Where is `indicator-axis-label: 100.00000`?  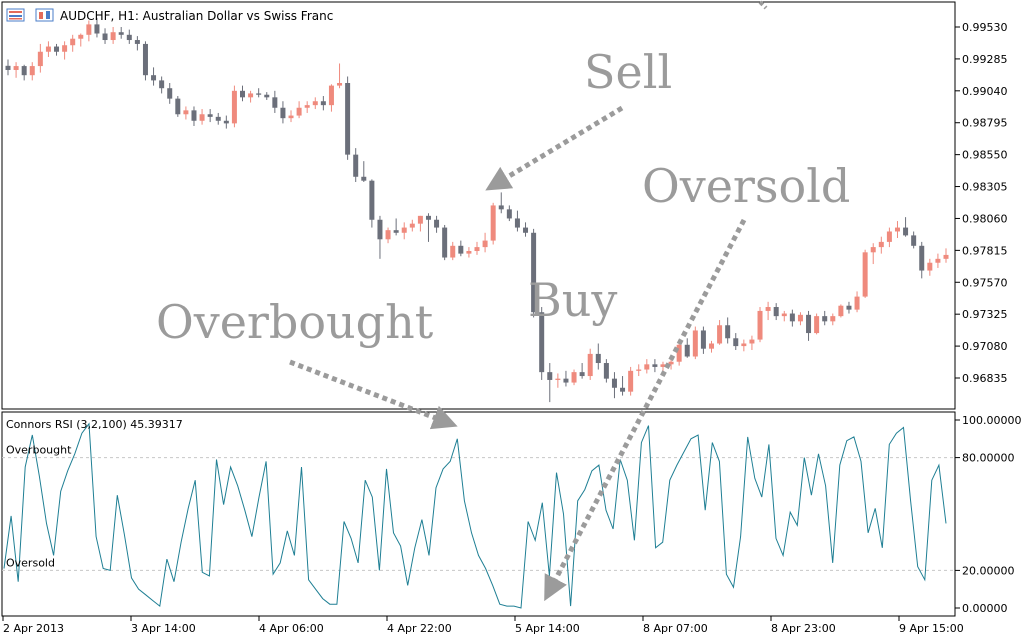
indicator-axis-label: 100.00000 is located at coordinates (992, 420).